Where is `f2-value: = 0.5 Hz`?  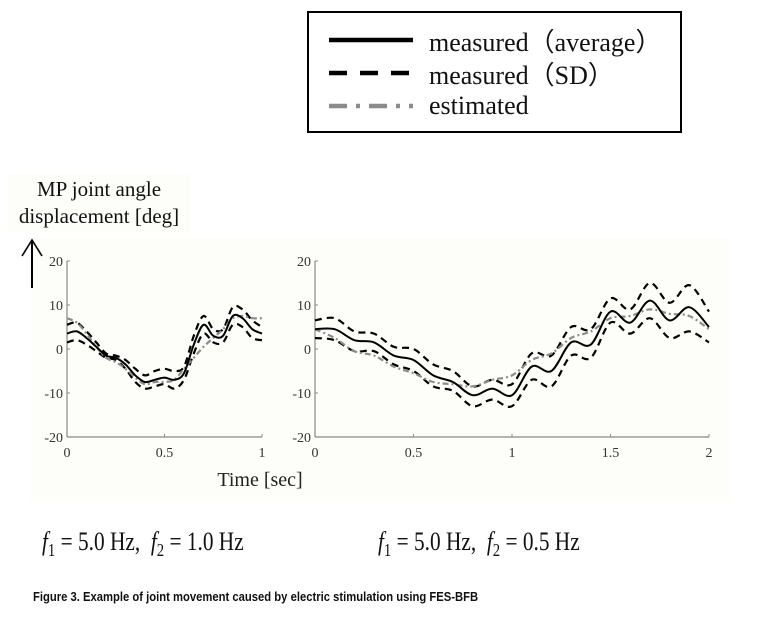
f2-value: = 0.5 Hz is located at coordinates (540, 541).